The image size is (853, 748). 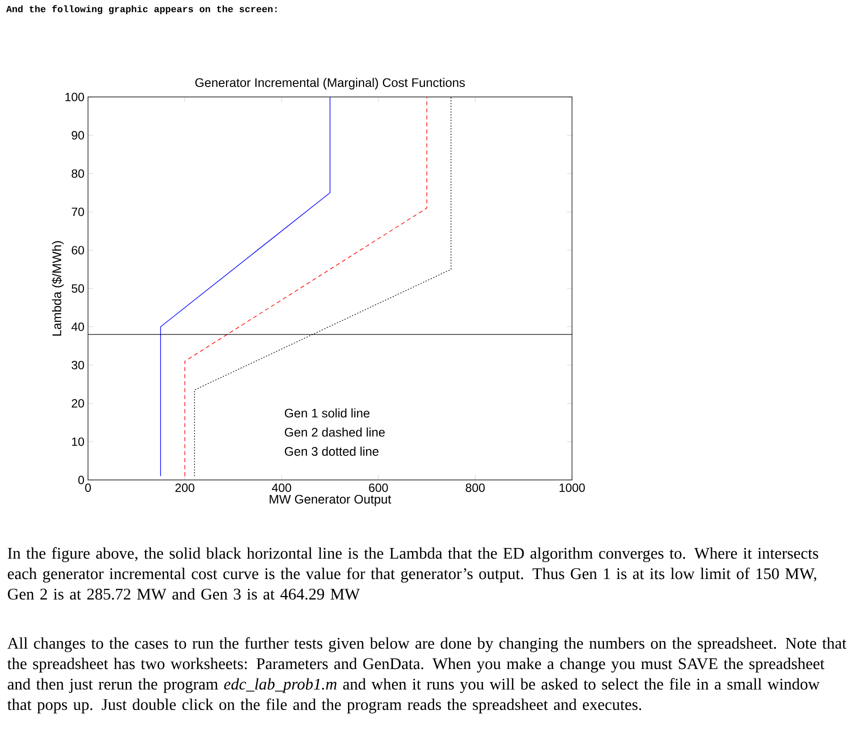 I want to click on text: In the figure above, the solid black horizontal line is the Lambda that the ED algorithm converges to. Where it intersects each generator incremental cost curve is the value for that generator’s output. Thus Gen 1 is at its low limit of 150 MW, Gen 2 is at 285.72 MW and Gen 3 is at 464.29 MW, so click(x=413, y=573).